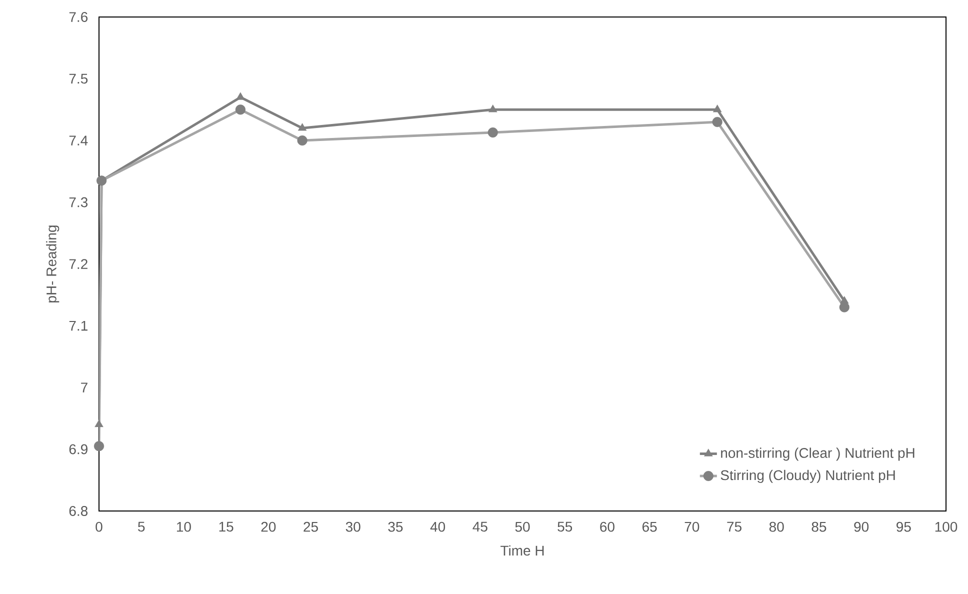 This screenshot has width=968, height=594. I want to click on x-tick-label: 55, so click(565, 527).